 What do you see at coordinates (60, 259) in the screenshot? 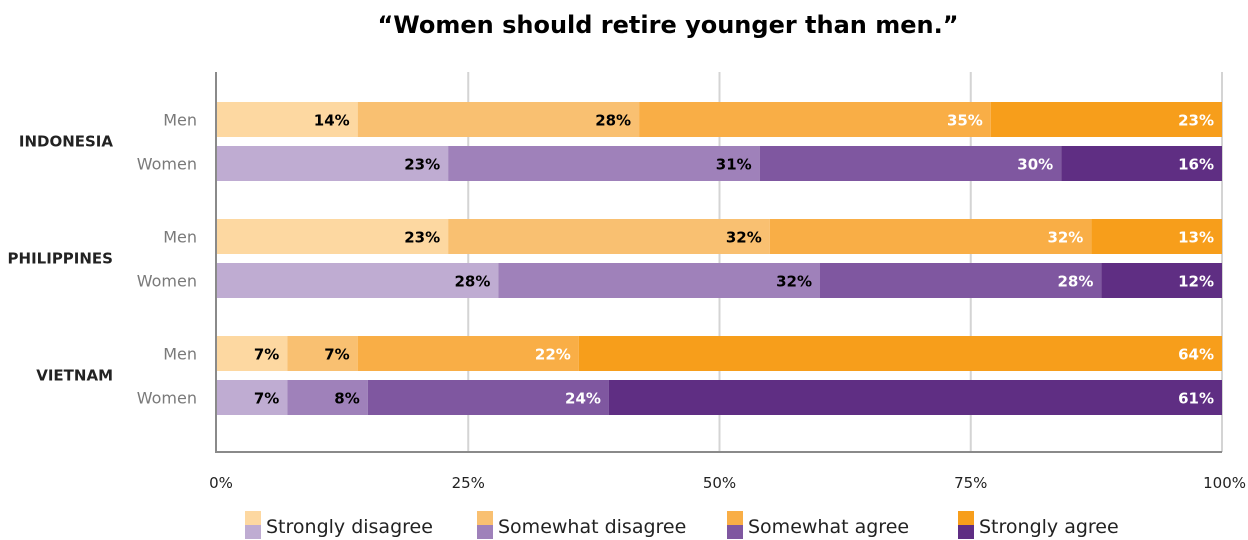
I see `country-label: PHILIPPINES` at bounding box center [60, 259].